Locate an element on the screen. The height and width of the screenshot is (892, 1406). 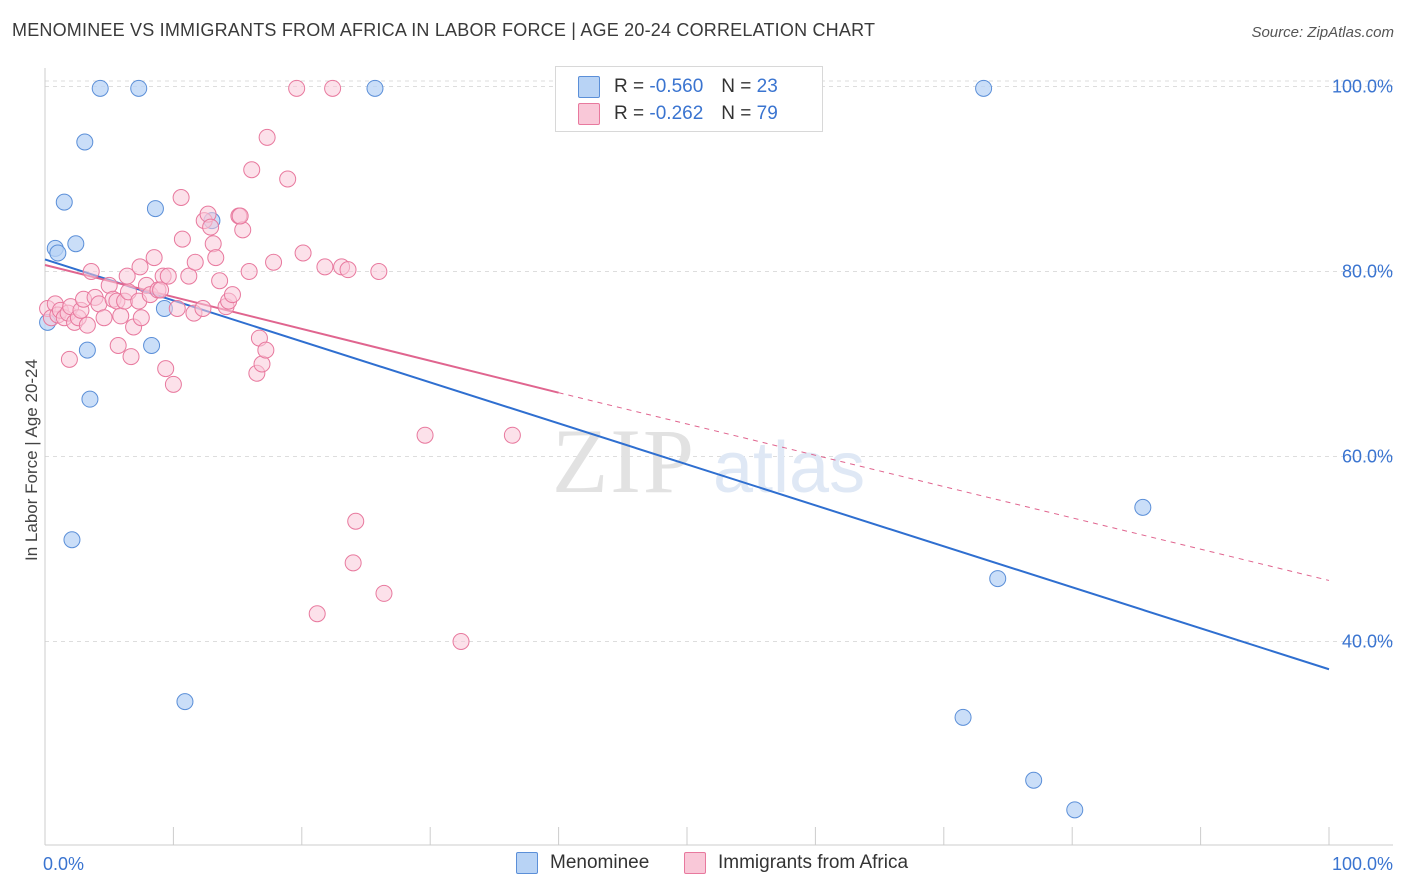
x-tick-label: 0.0% is located at coordinates (63, 864).